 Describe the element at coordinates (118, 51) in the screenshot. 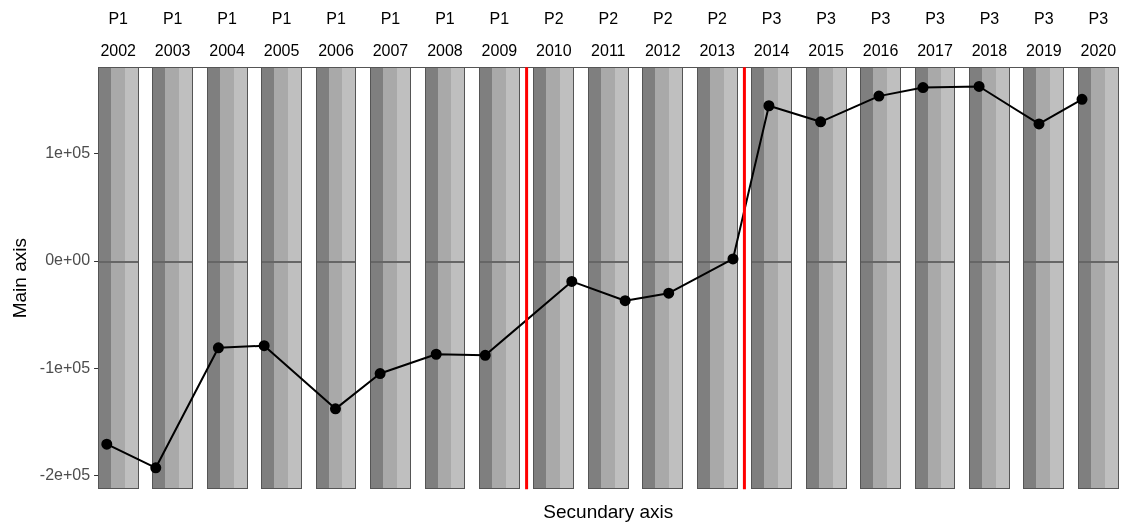

I see `x-tick-label: 2002` at that location.